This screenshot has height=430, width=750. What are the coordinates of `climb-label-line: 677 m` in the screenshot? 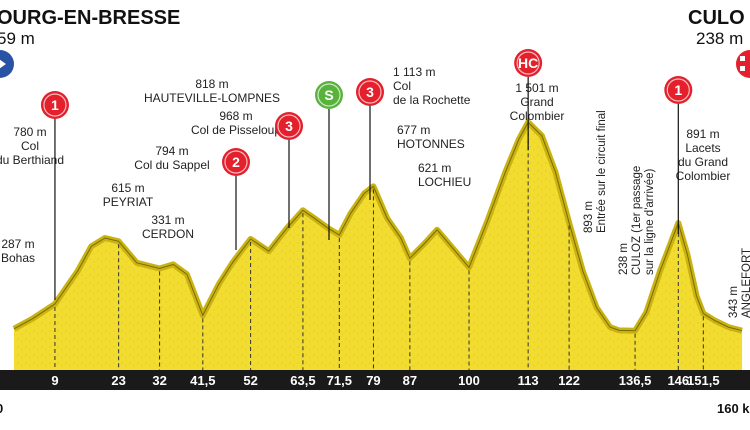 It's located at (413, 130).